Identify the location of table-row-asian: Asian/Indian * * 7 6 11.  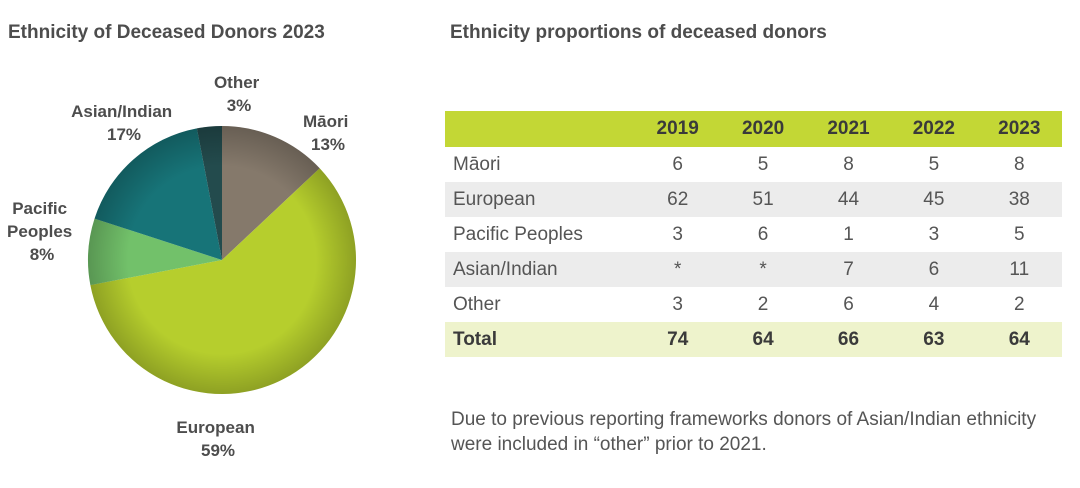
(753, 269).